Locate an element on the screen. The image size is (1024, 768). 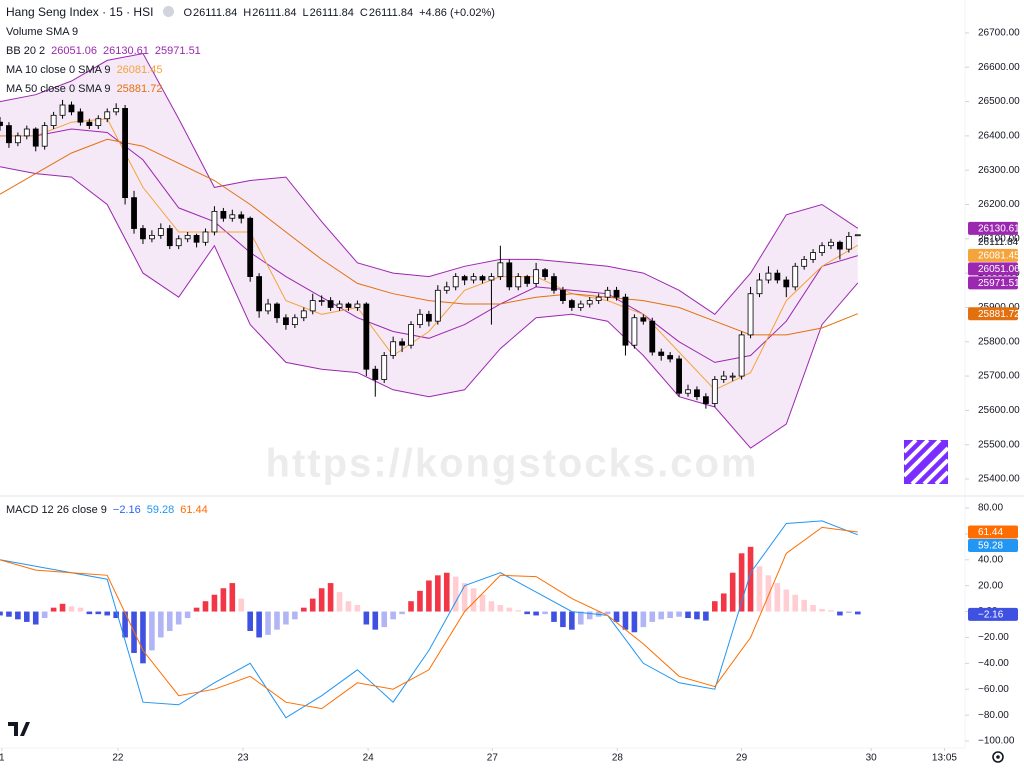
indicator-value: 61.44 is located at coordinates (194, 510).